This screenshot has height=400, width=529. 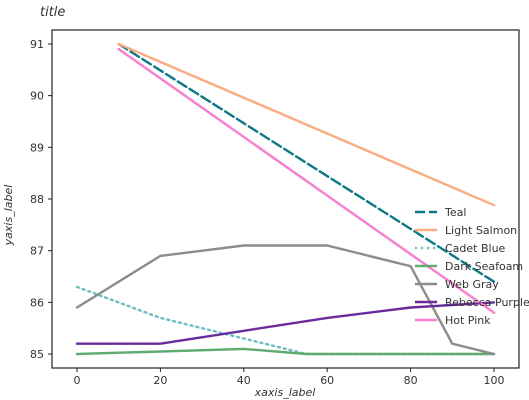 I want to click on legend-label-dark-seafoam: Dark Seafoam, so click(x=484, y=266).